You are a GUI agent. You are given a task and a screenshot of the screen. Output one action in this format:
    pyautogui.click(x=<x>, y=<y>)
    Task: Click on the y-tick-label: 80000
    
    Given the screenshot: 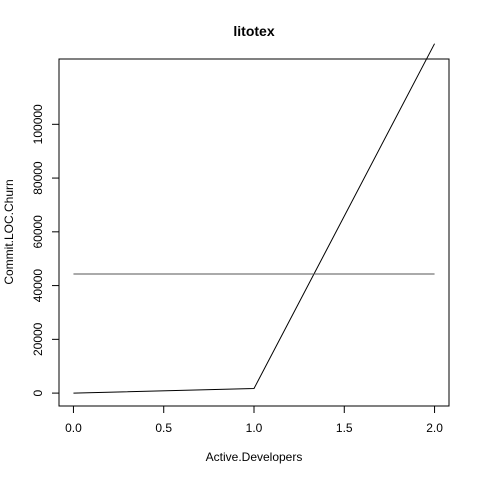 What is the action you would take?
    pyautogui.click(x=38, y=178)
    